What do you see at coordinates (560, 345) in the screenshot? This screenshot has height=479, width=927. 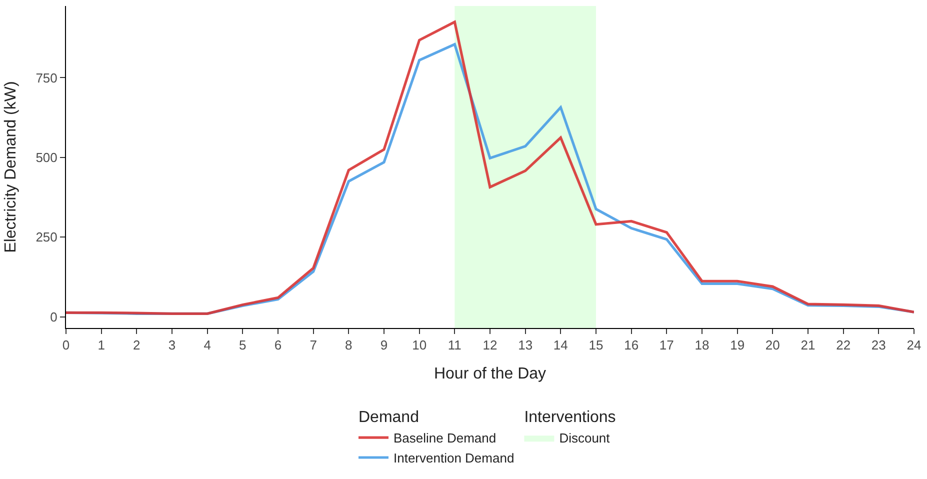 I see `x-tick-label: 14` at bounding box center [560, 345].